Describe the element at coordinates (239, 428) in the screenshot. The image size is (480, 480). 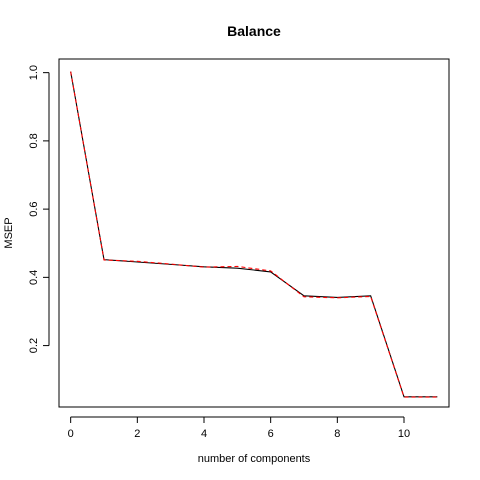
I see `x-axis: 0 2 4 6 8 10` at that location.